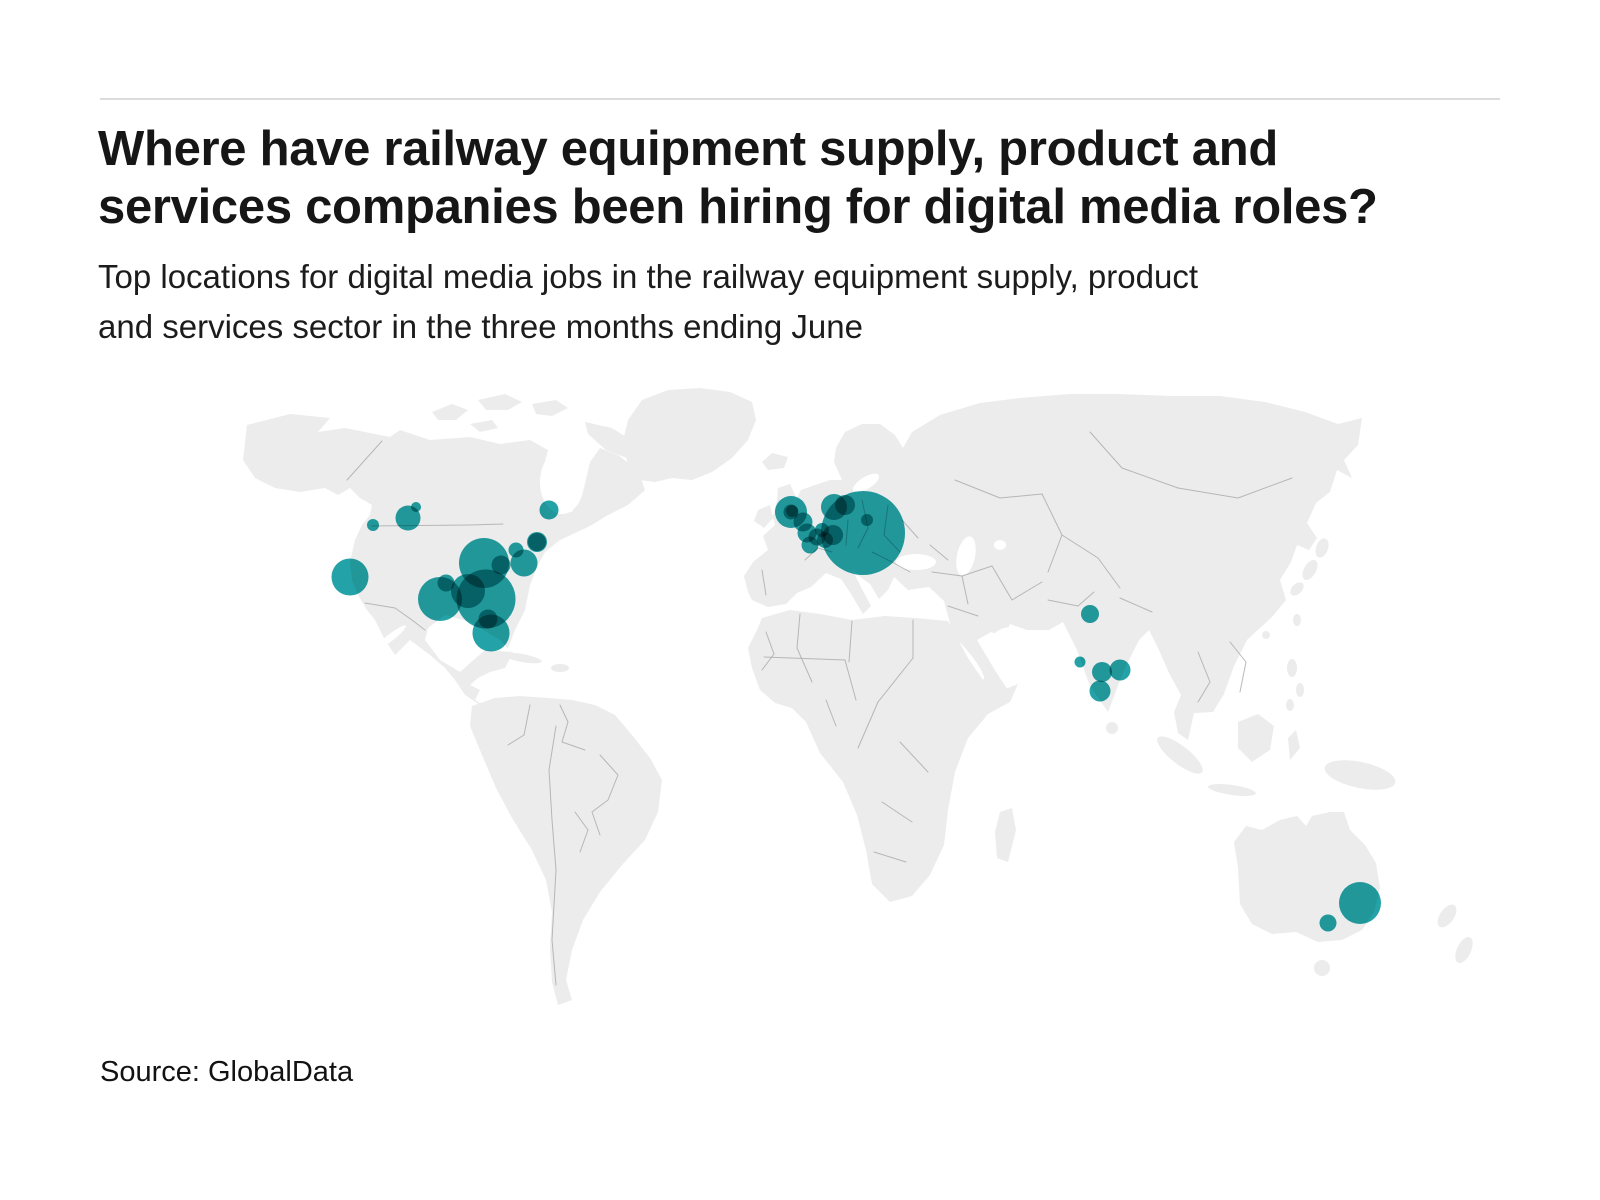 This screenshot has height=1200, width=1600. I want to click on land-sulawesi, so click(1294, 745).